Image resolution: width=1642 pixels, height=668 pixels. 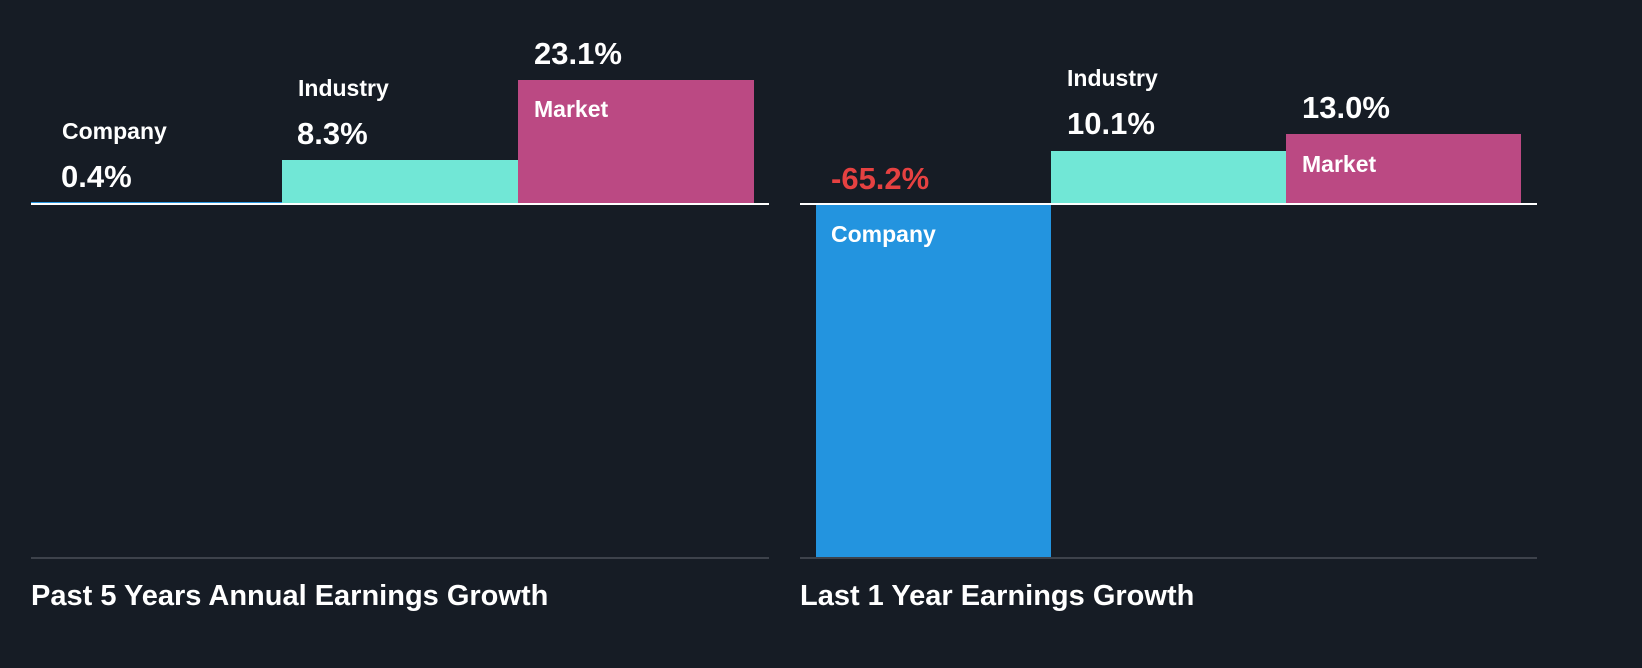 I want to click on right-market-value: 13.0%, so click(x=1346, y=107).